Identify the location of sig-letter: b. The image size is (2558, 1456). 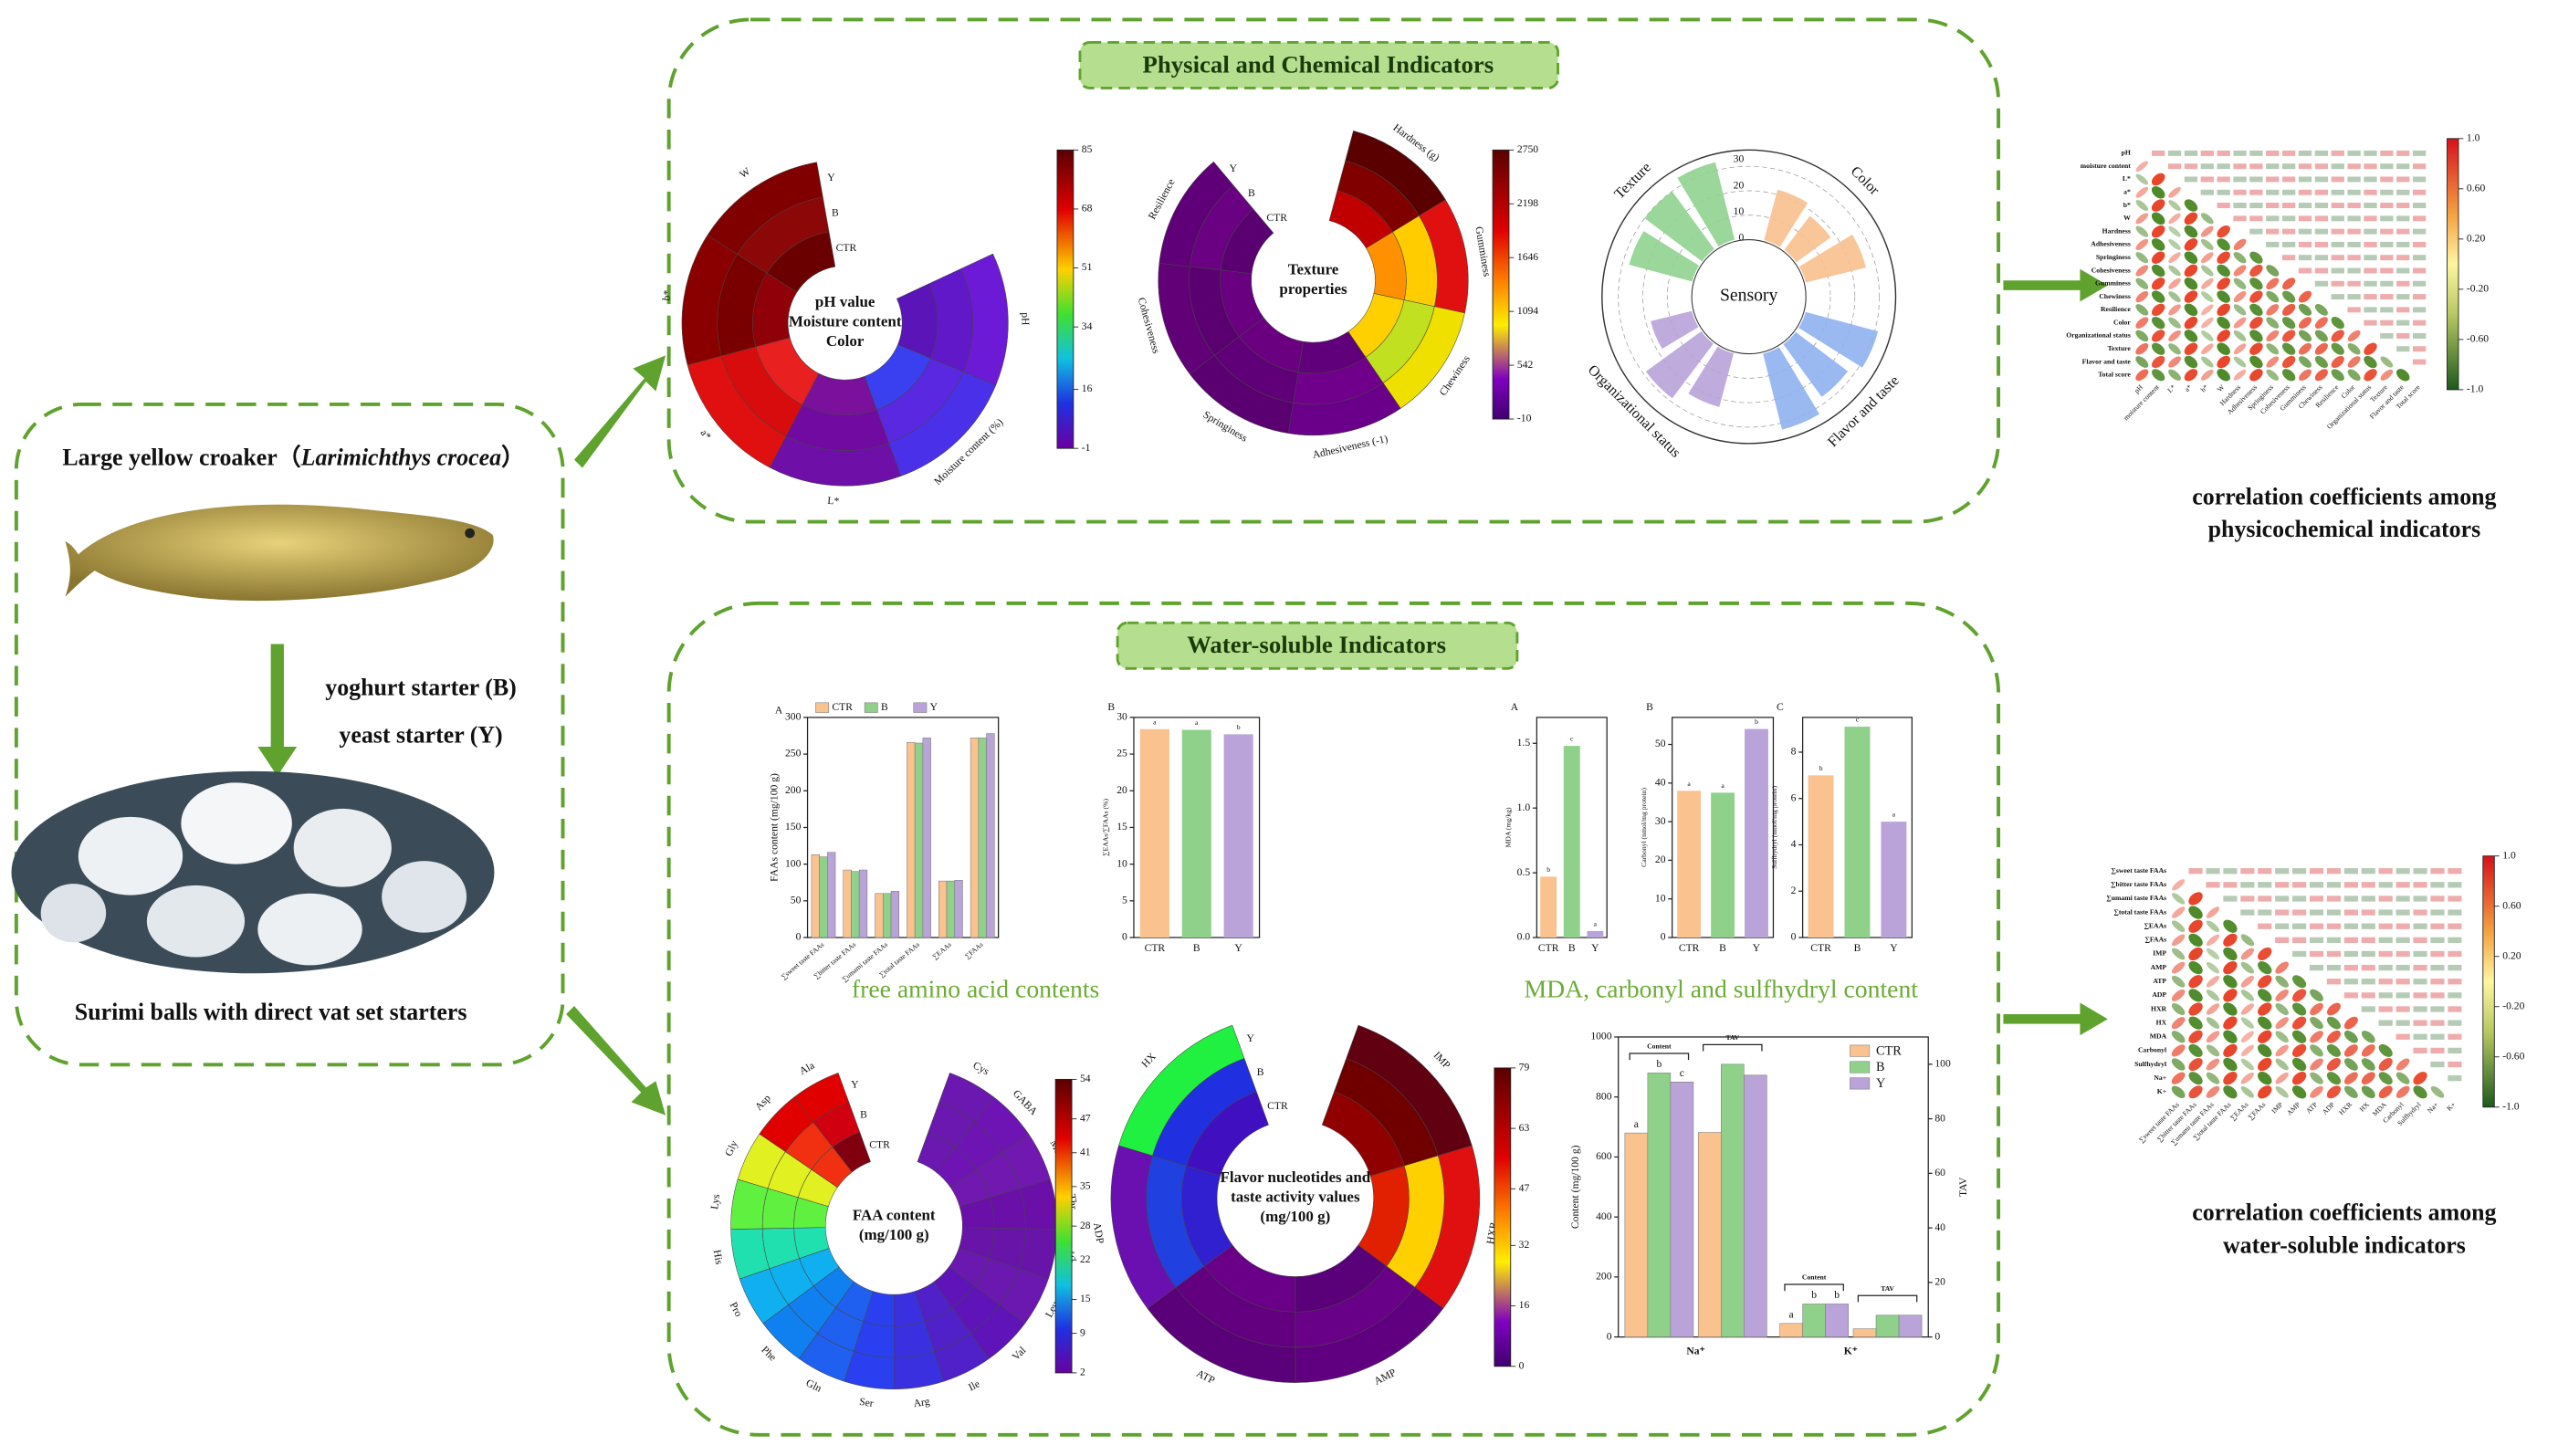
(1821, 768).